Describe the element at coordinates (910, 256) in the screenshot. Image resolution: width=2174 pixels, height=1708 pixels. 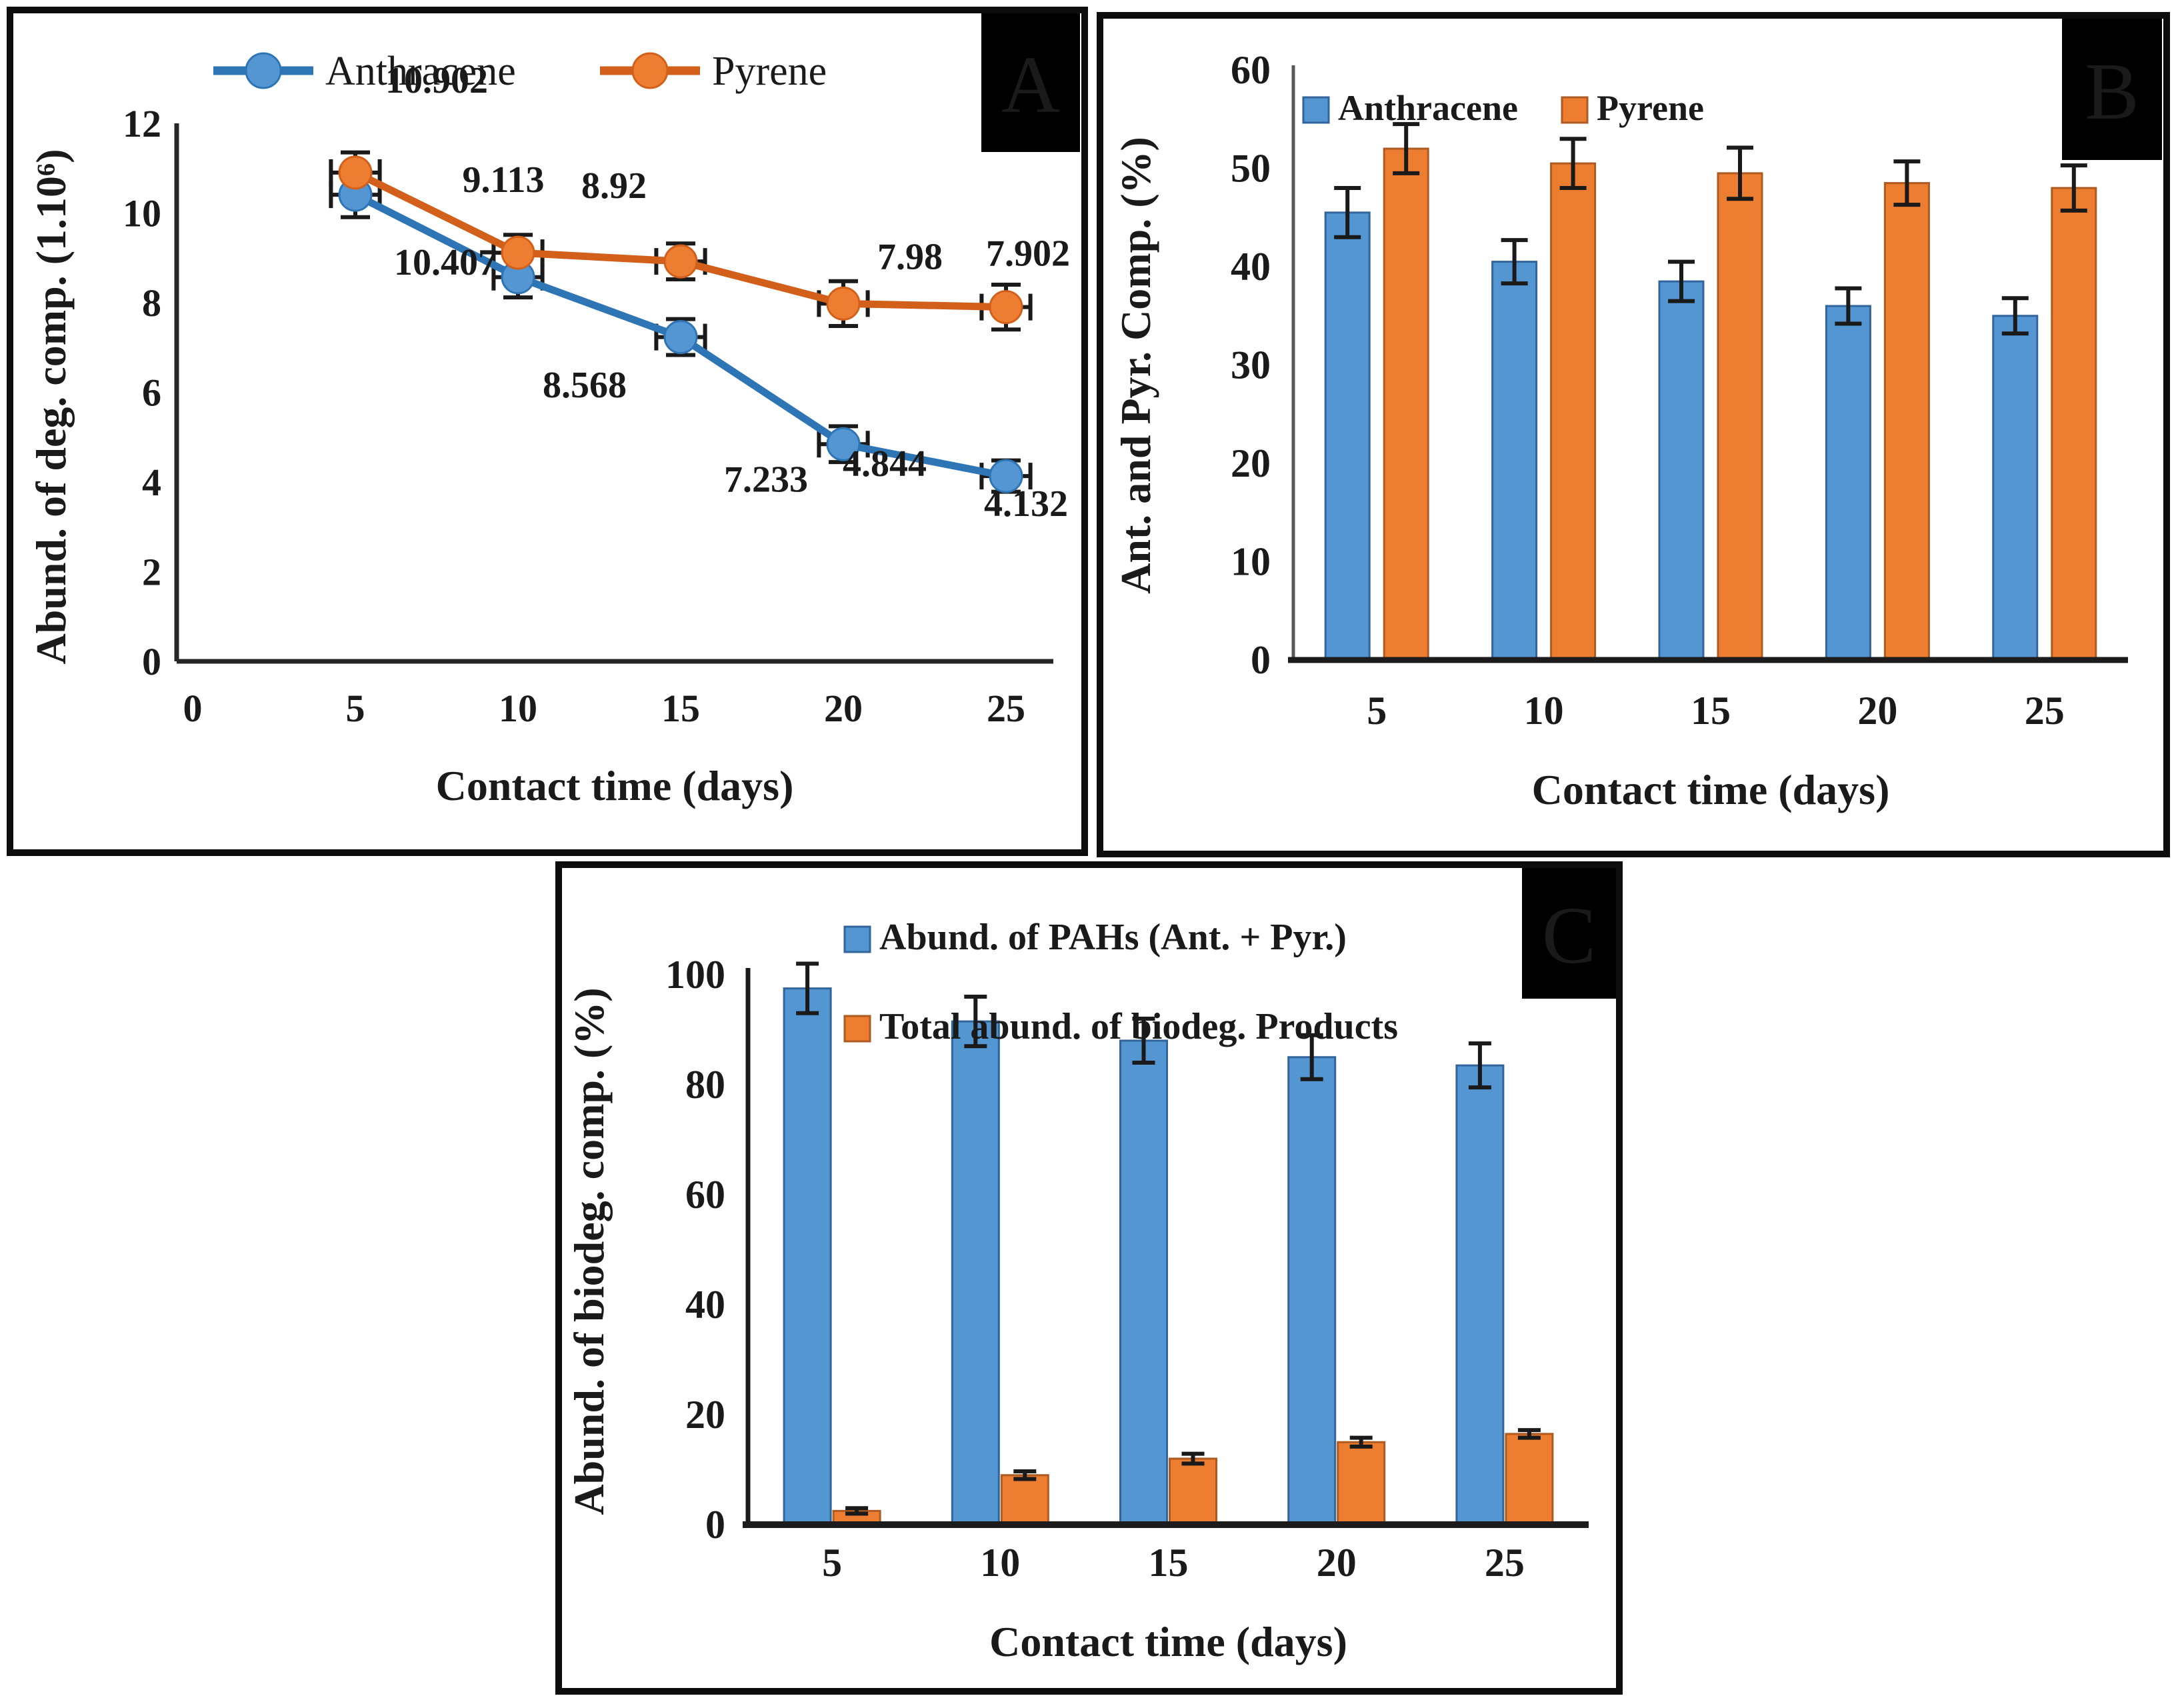
I see `svg-text: 7.98` at that location.